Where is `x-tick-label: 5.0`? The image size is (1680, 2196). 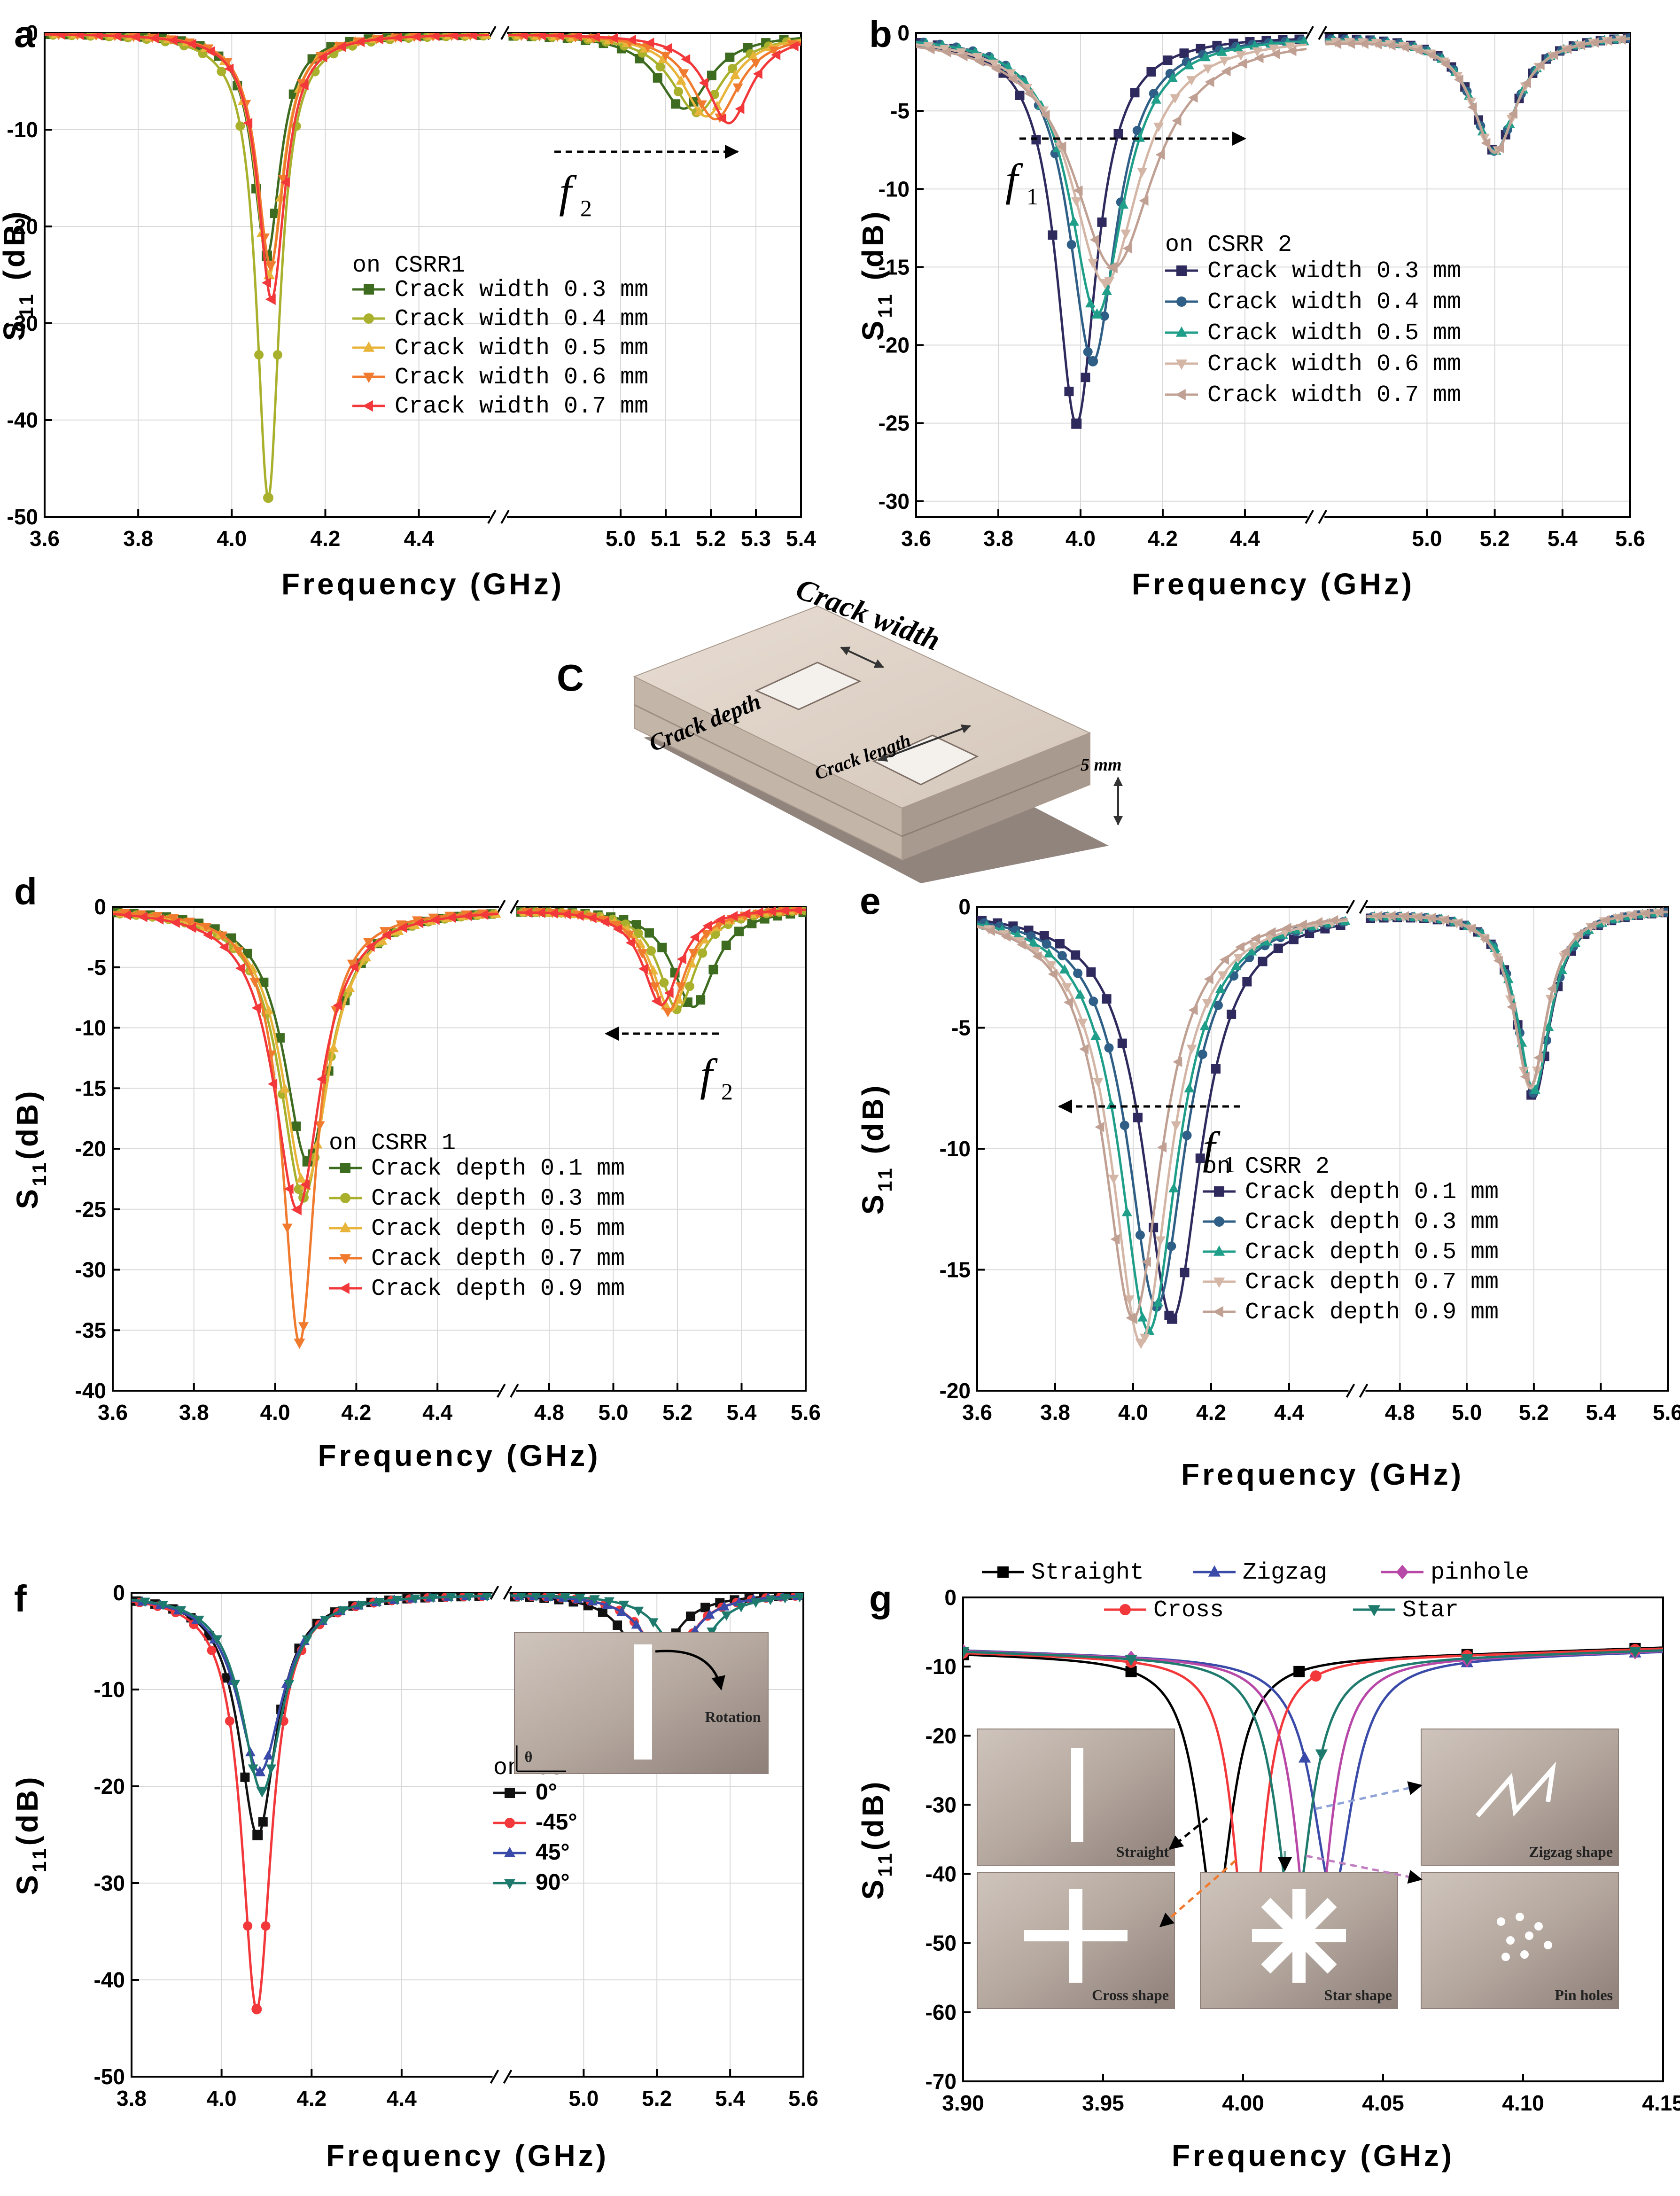 x-tick-label: 5.0 is located at coordinates (583, 2098).